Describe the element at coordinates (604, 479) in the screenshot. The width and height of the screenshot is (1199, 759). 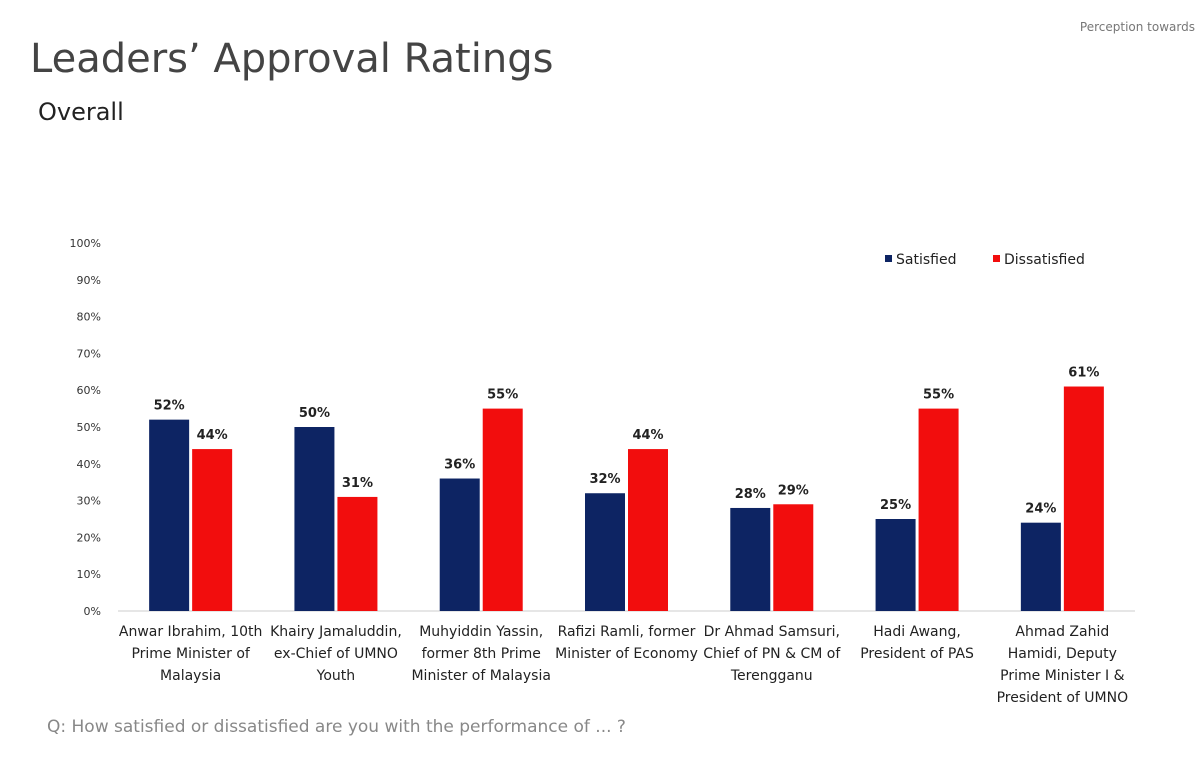
I see `value-label: 32%` at that location.